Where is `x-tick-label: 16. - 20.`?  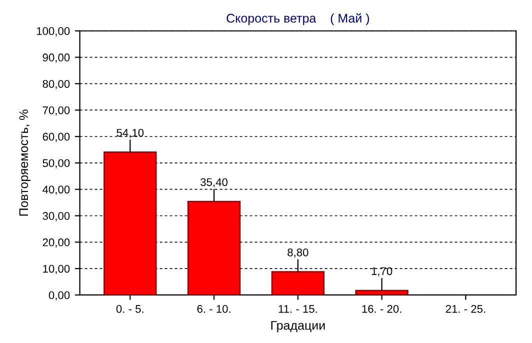 x-tick-label: 16. - 20. is located at coordinates (382, 308).